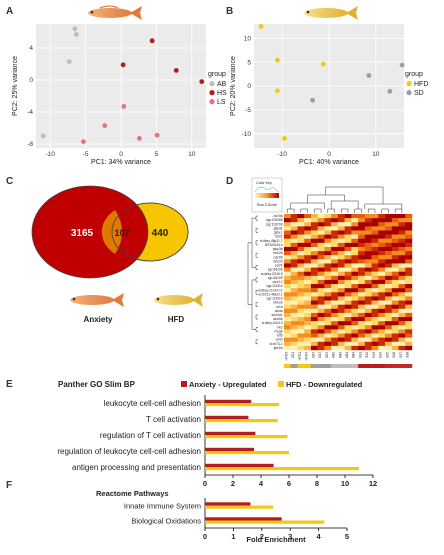  Describe the element at coordinates (97, 300) in the screenshot. I see `fish-anxiety-icon` at that location.